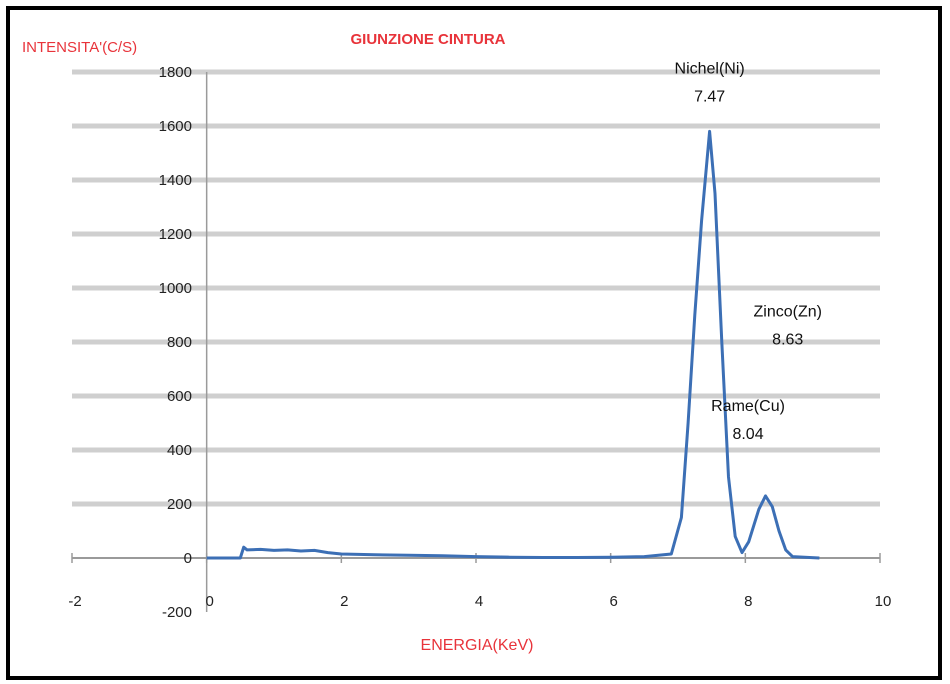 The height and width of the screenshot is (684, 950). Describe the element at coordinates (787, 339) in the screenshot. I see `annotation-value: 8.63` at that location.